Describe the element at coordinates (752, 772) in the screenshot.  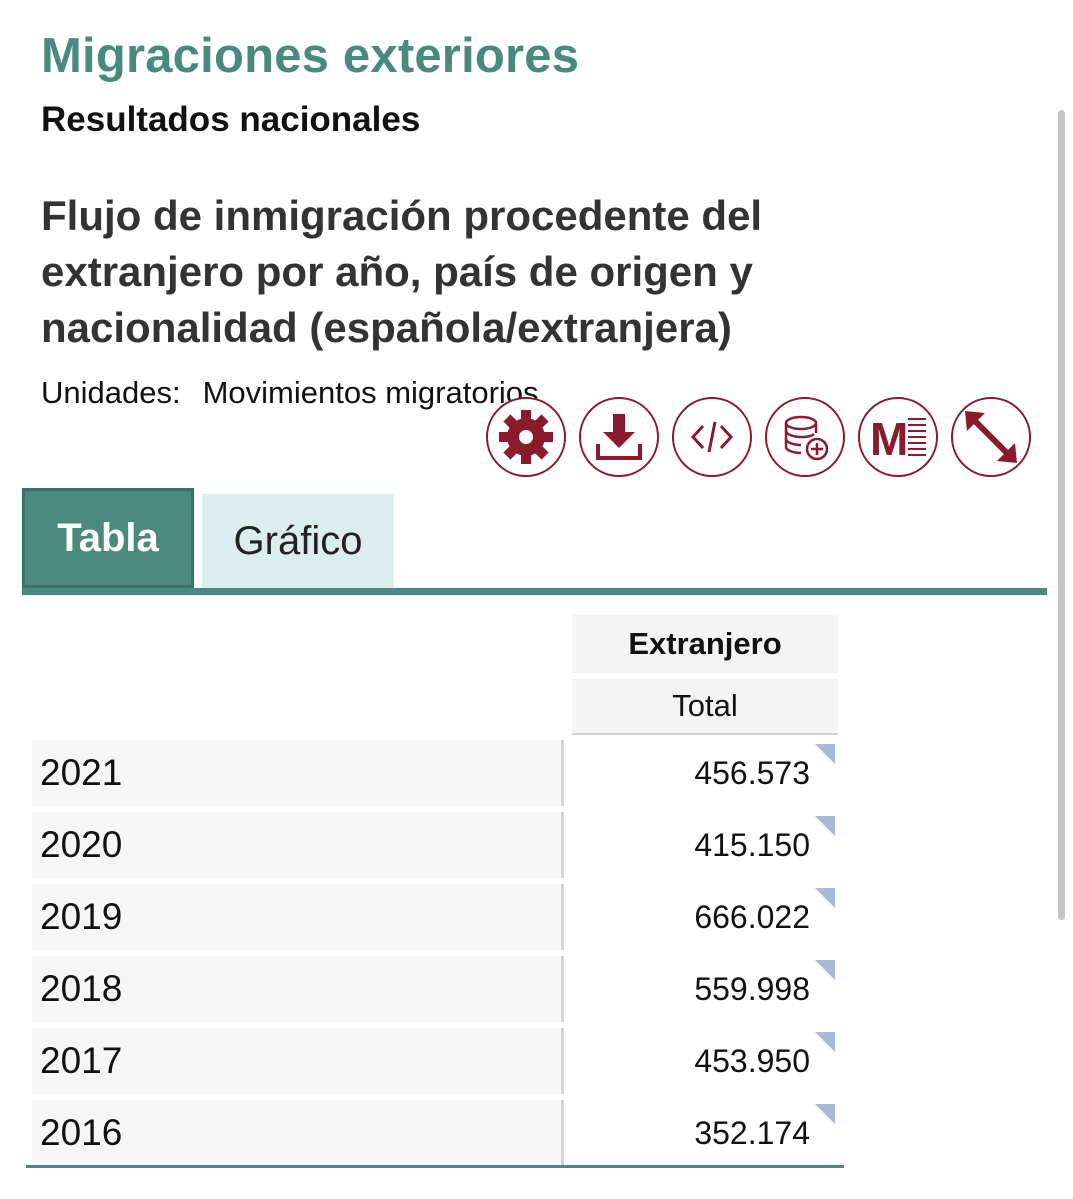
I see `row-value: 456.573` at that location.